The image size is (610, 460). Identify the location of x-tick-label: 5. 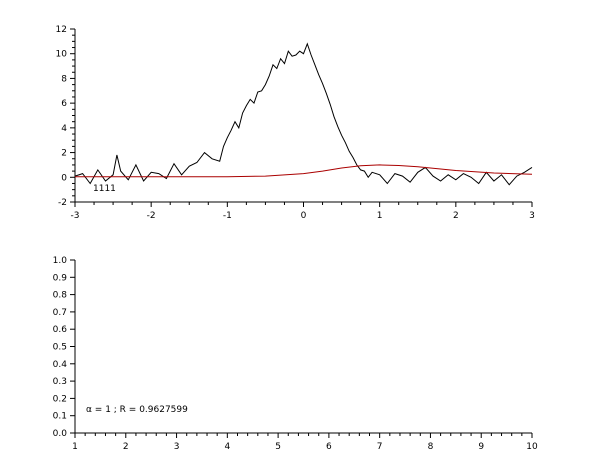
(278, 447).